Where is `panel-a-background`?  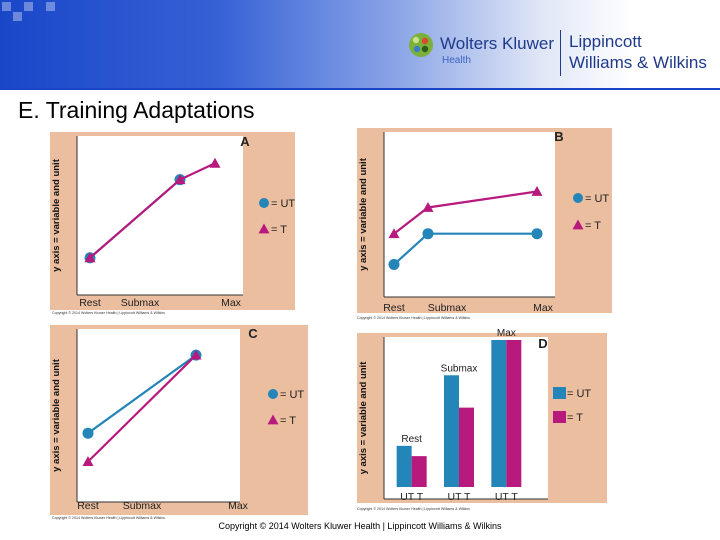
panel-a-background is located at coordinates (172, 221).